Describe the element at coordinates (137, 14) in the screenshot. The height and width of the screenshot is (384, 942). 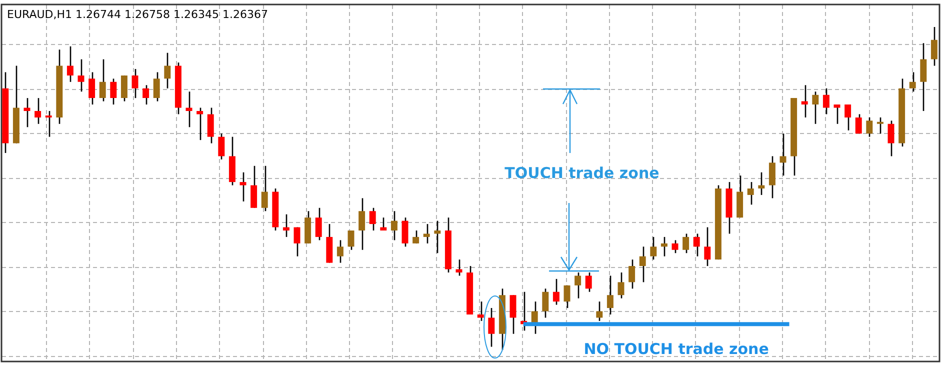
I see `chart-title: EURAUD,H1 1.26744 1.26758 1.26345 1.26367` at that location.